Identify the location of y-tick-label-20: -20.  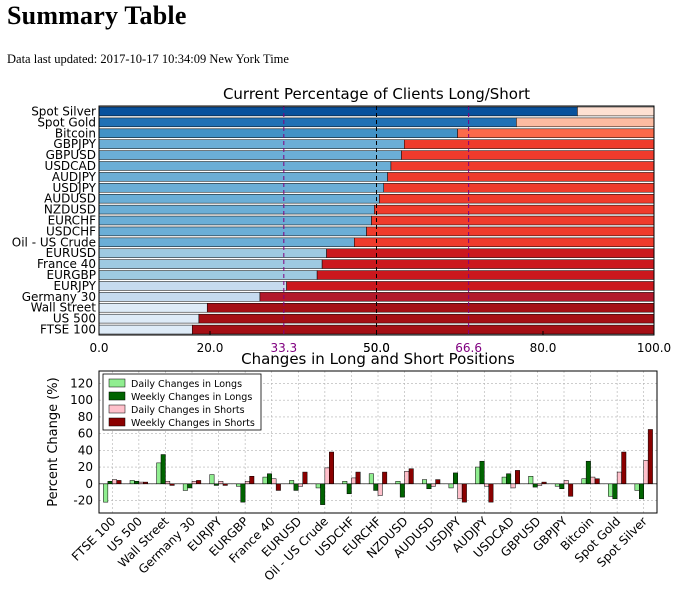
(83, 500).